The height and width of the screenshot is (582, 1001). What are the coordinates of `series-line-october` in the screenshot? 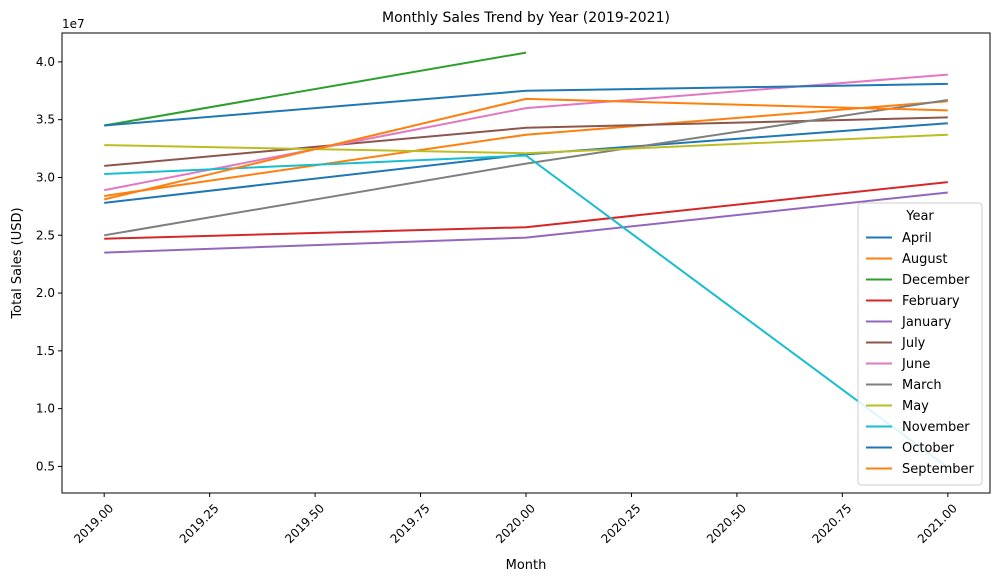 It's located at (526, 104).